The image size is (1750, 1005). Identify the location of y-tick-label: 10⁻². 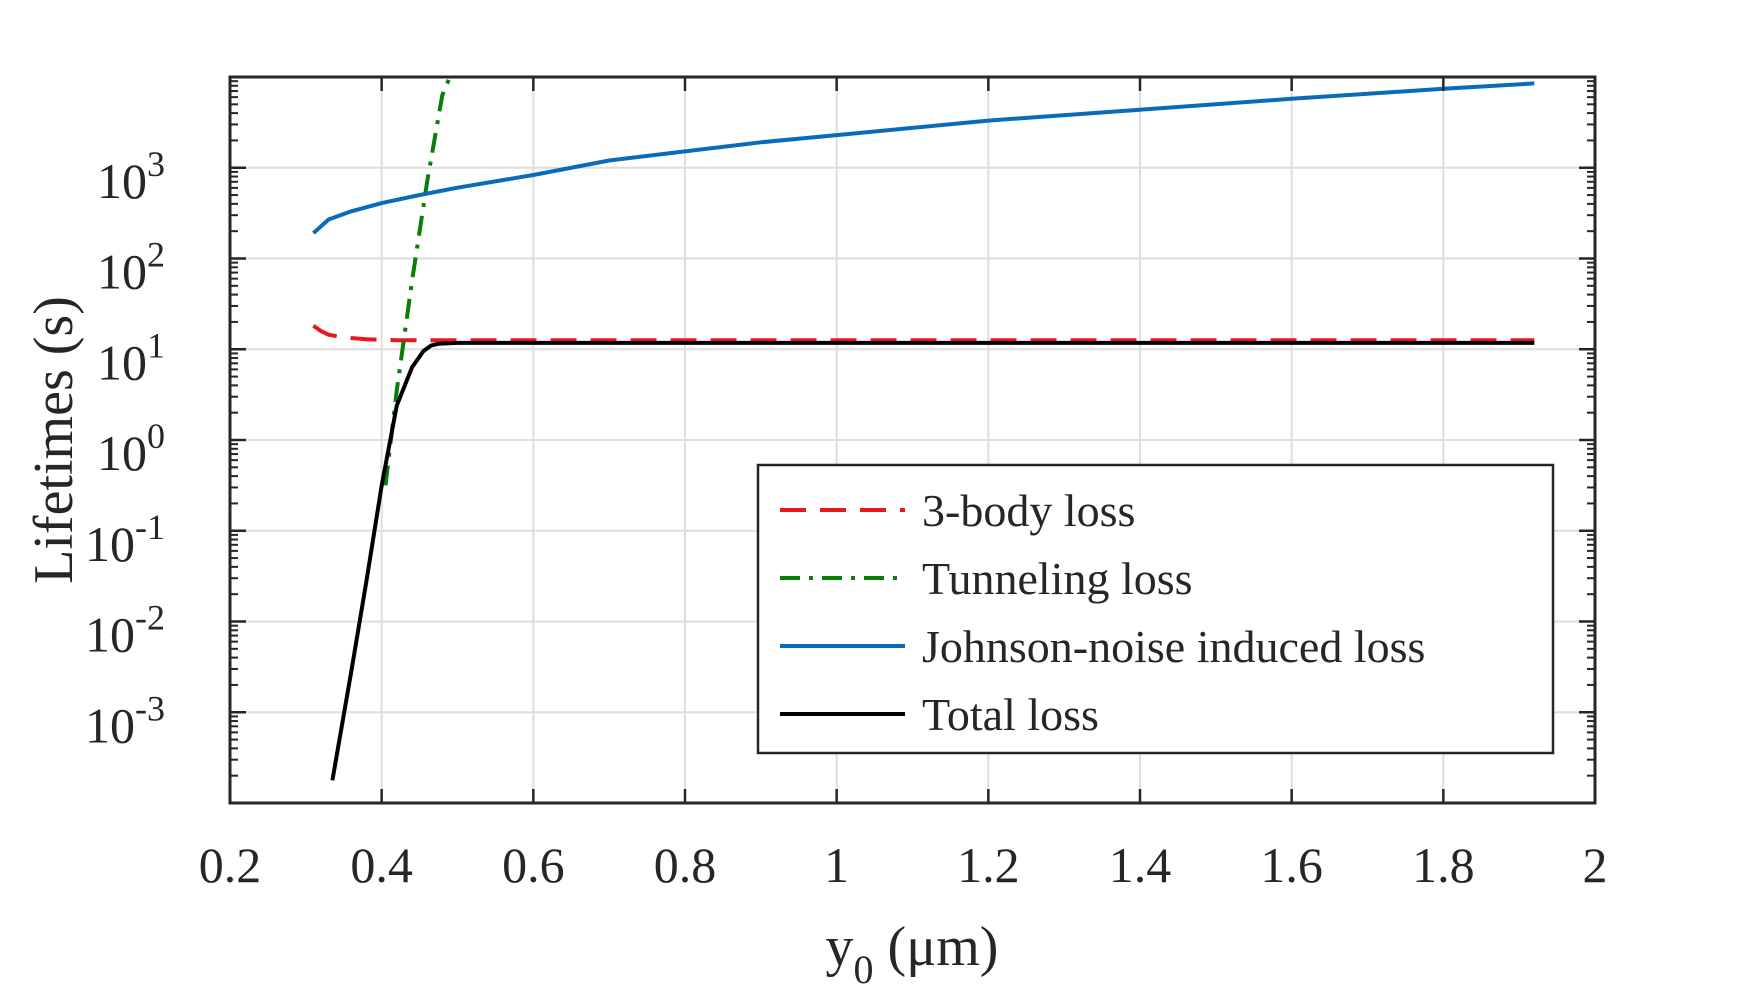
(125, 630).